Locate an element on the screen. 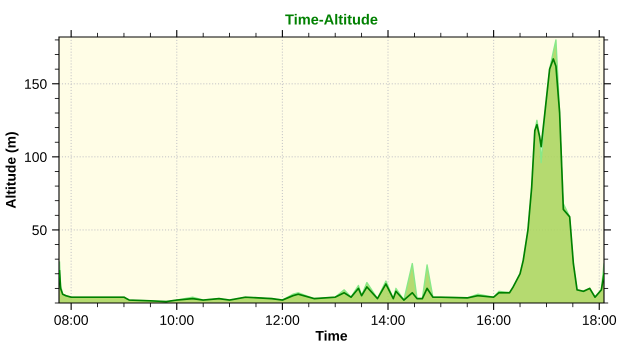  x-tick-label: 18:00 is located at coordinates (599, 320).